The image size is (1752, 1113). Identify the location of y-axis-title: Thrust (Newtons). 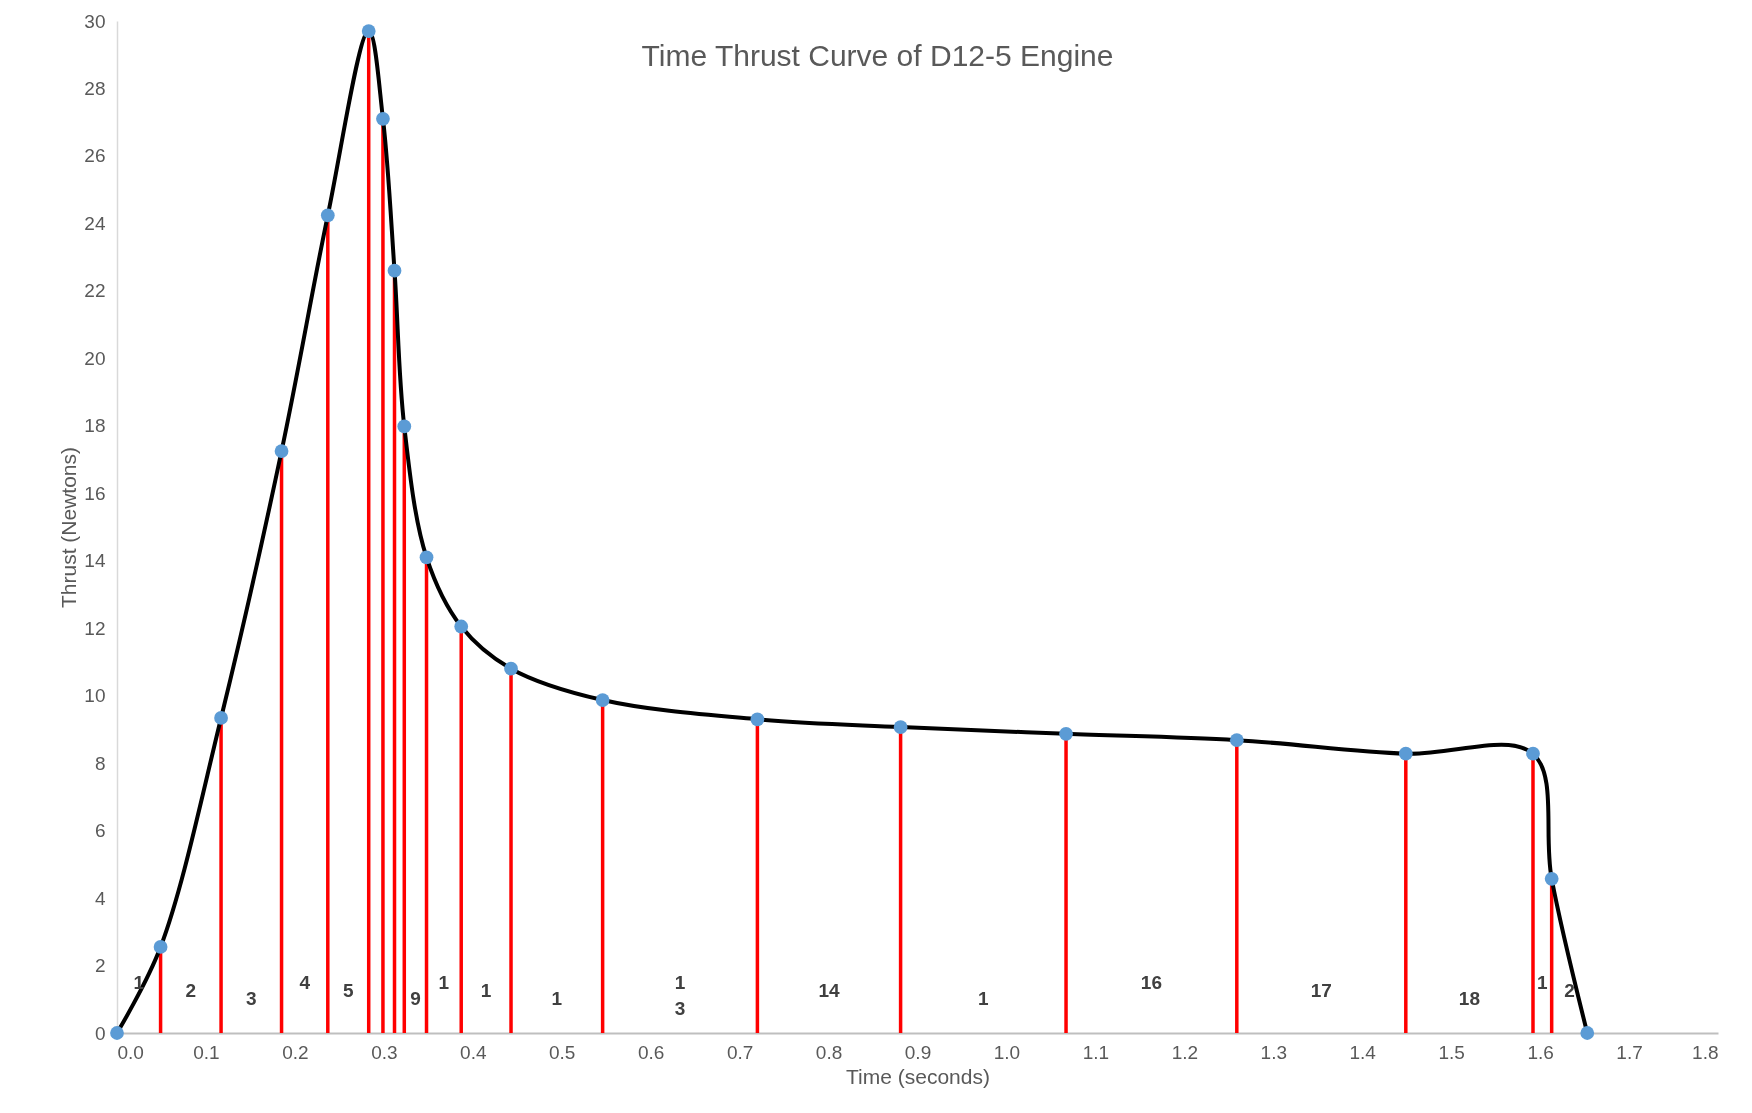
(69, 527).